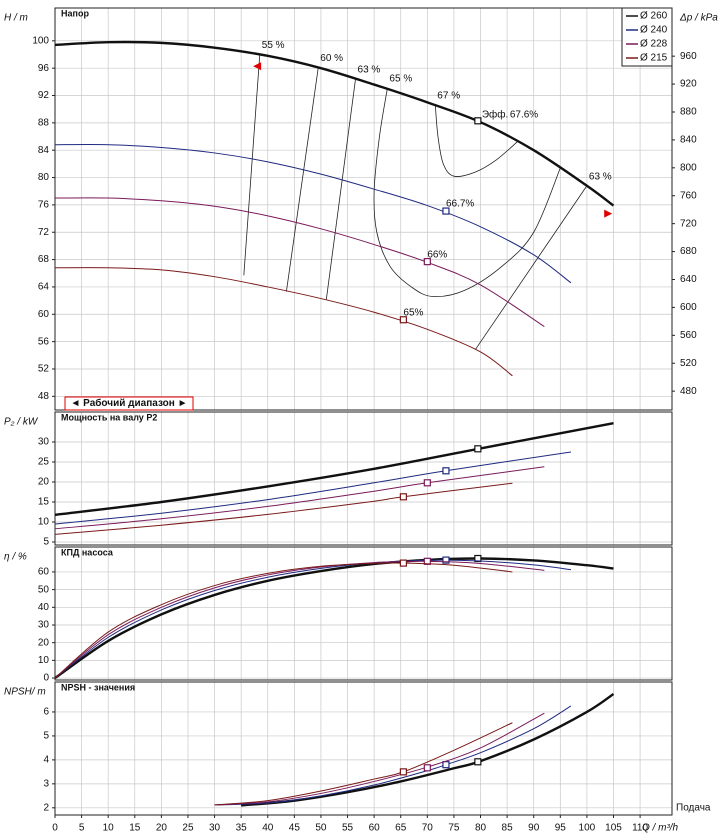  What do you see at coordinates (437, 254) in the screenshot?
I see `point-label: 66%` at bounding box center [437, 254].